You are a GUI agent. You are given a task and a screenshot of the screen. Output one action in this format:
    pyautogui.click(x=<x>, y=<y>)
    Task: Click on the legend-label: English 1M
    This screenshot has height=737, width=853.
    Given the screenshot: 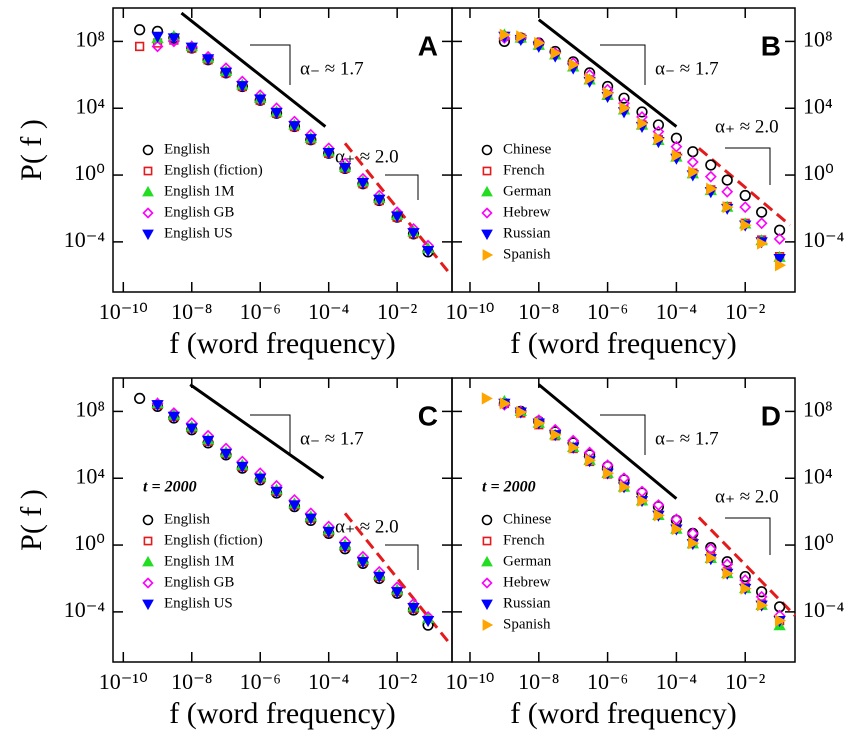 What is the action you would take?
    pyautogui.click(x=199, y=191)
    